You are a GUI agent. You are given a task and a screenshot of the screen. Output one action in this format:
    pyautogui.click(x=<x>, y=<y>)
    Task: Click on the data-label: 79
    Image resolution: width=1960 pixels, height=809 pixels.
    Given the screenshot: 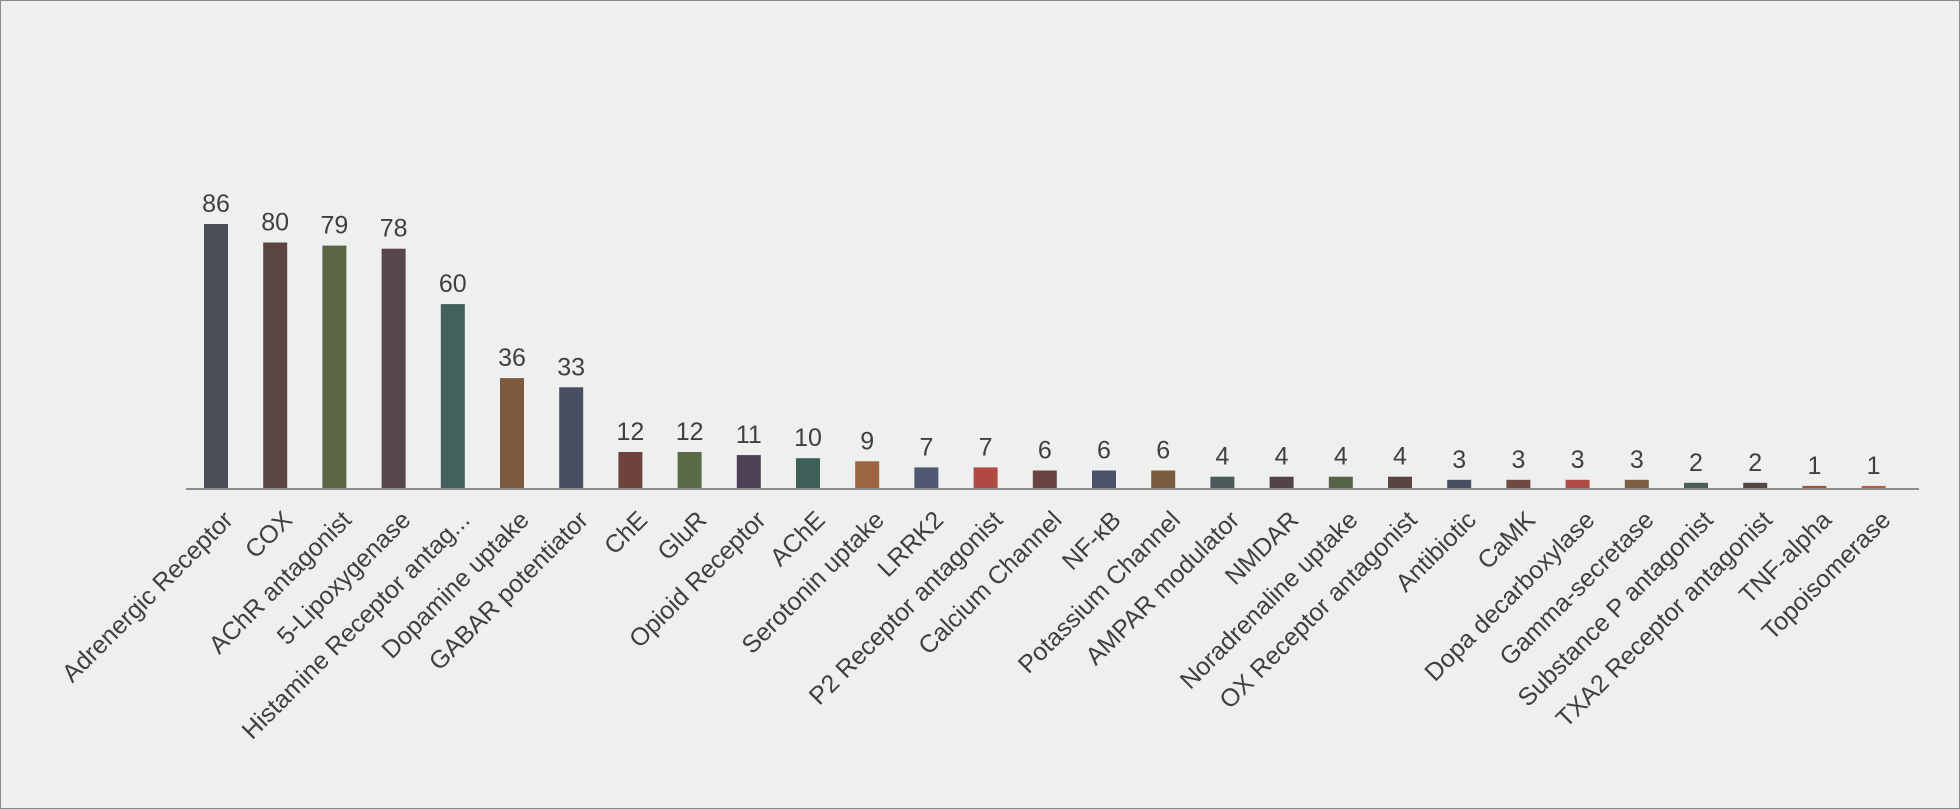 What is the action you would take?
    pyautogui.click(x=334, y=226)
    